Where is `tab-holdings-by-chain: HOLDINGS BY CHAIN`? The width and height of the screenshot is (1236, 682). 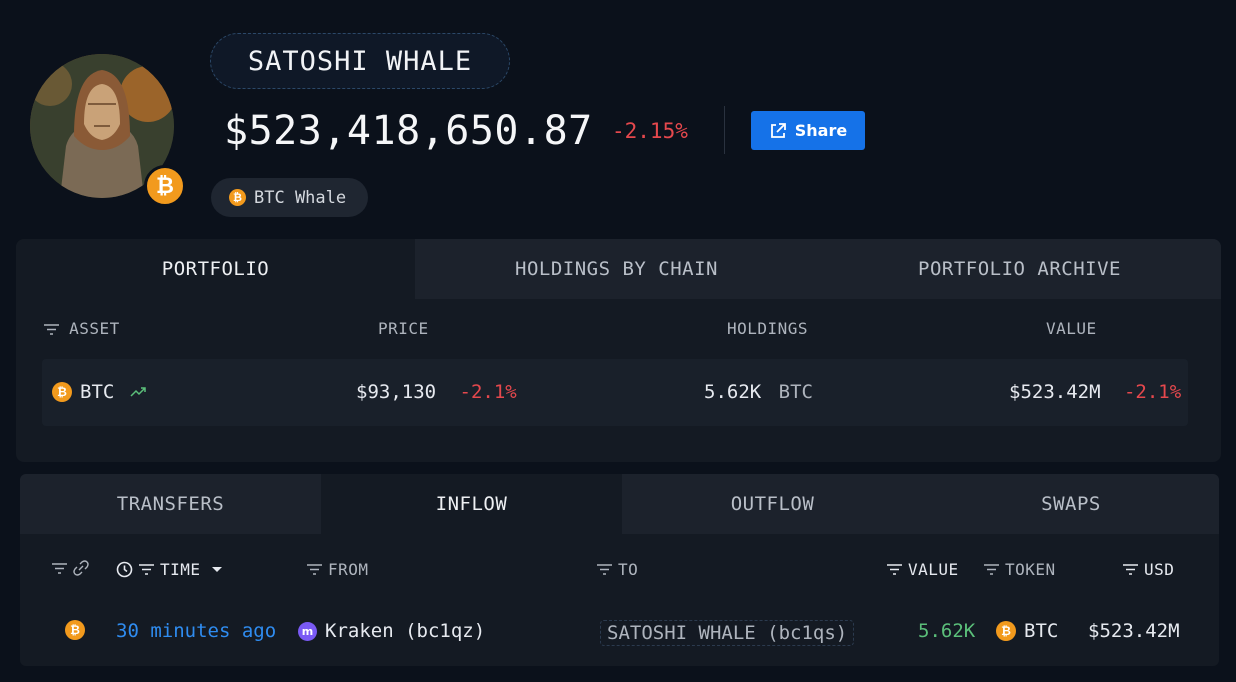 tab-holdings-by-chain: HOLDINGS BY CHAIN is located at coordinates (616, 269).